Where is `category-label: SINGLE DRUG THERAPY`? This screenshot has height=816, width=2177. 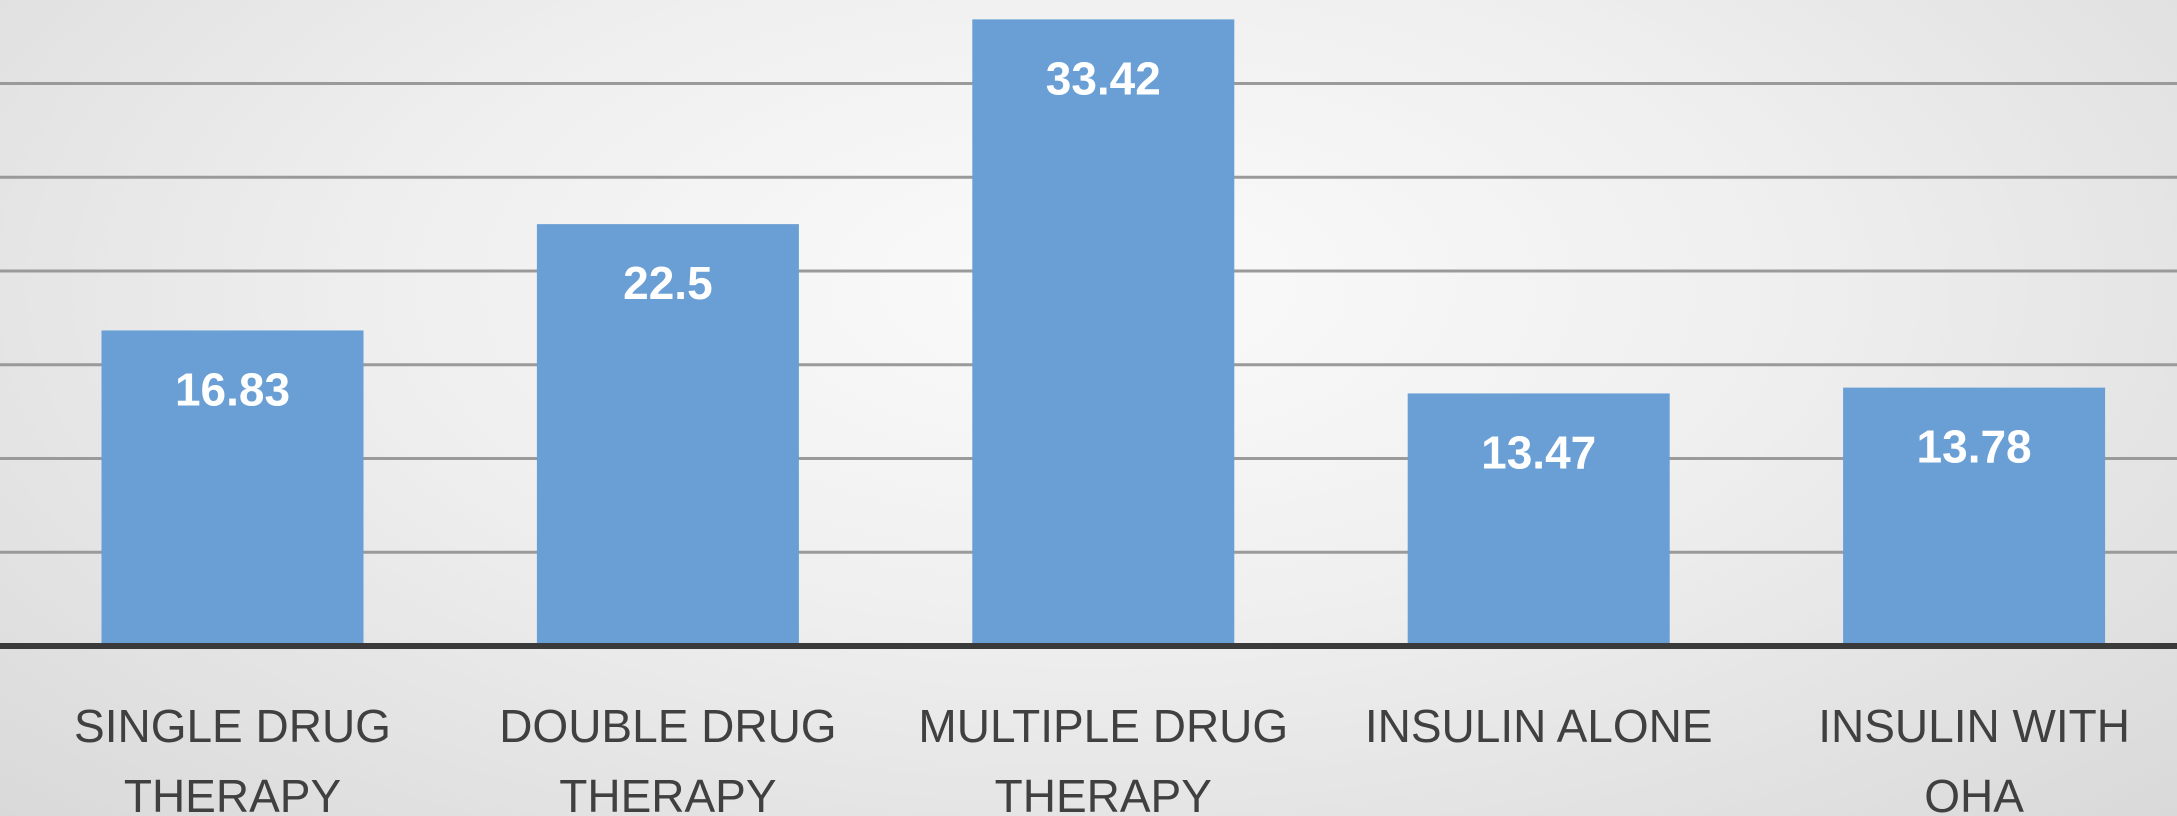 category-label: SINGLE DRUG THERAPY is located at coordinates (232, 758).